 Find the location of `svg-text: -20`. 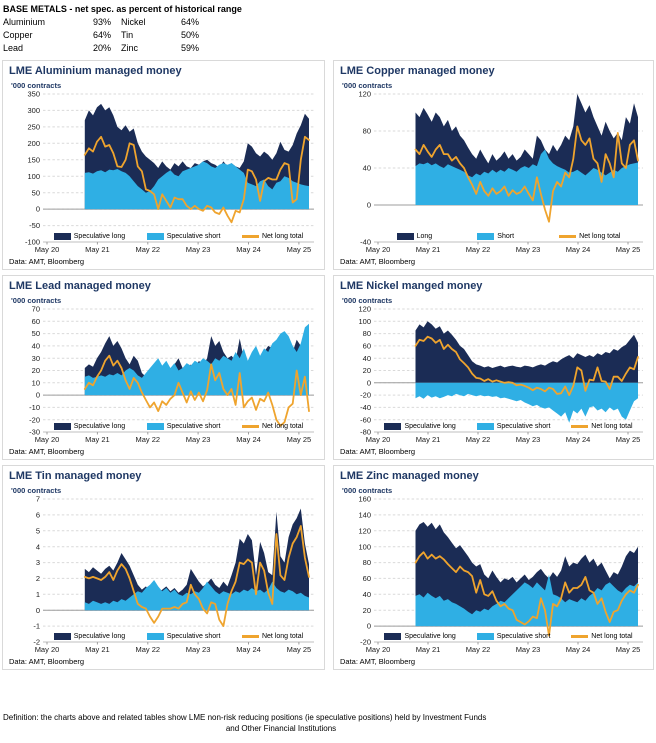

svg-text: -20 is located at coordinates (34, 419).